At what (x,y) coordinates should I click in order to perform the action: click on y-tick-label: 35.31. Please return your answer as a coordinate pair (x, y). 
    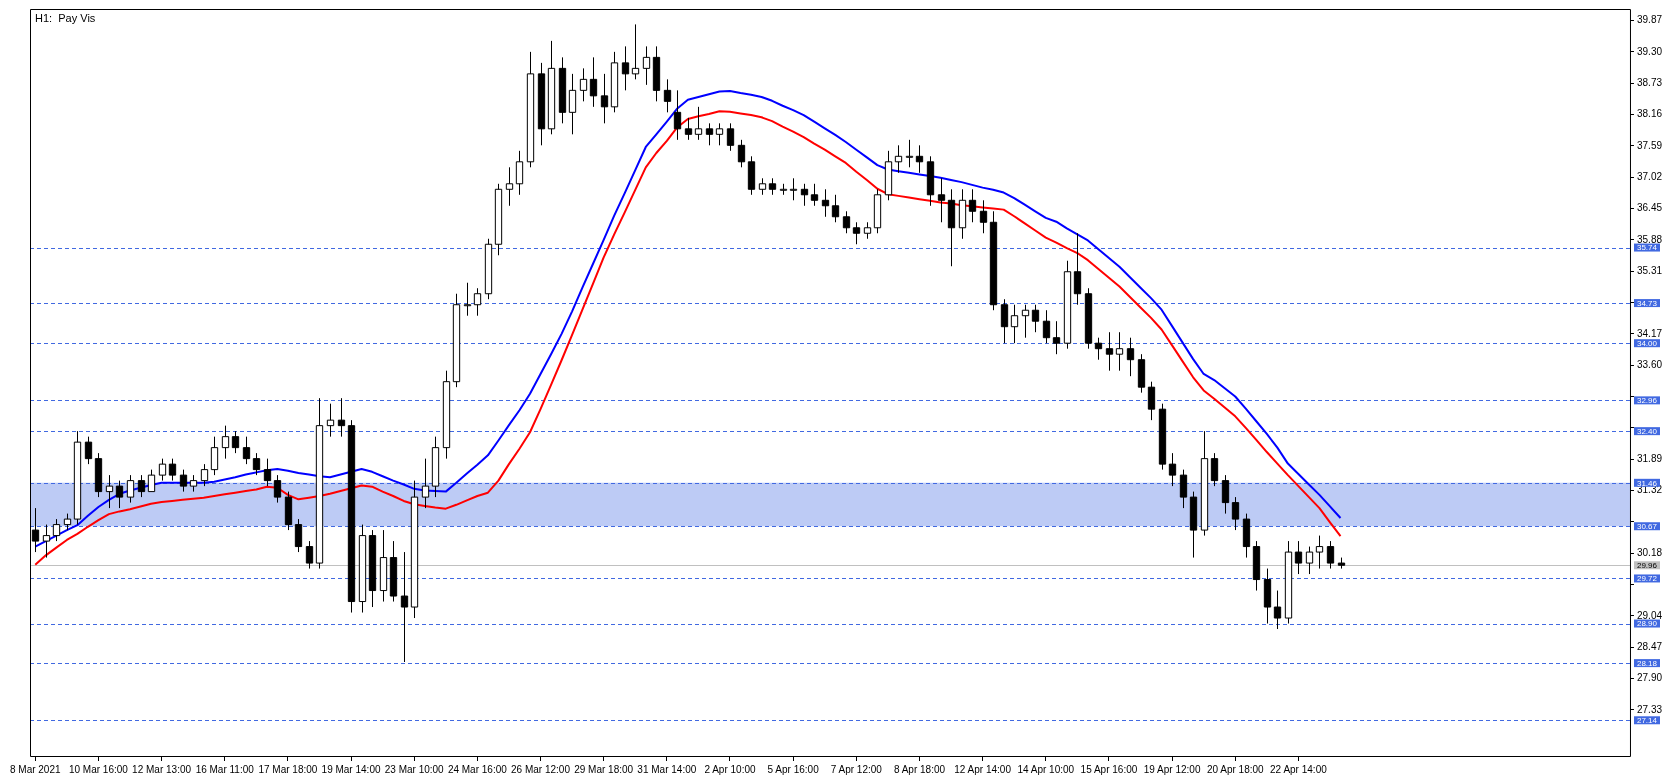
    Looking at the image, I should click on (1649, 270).